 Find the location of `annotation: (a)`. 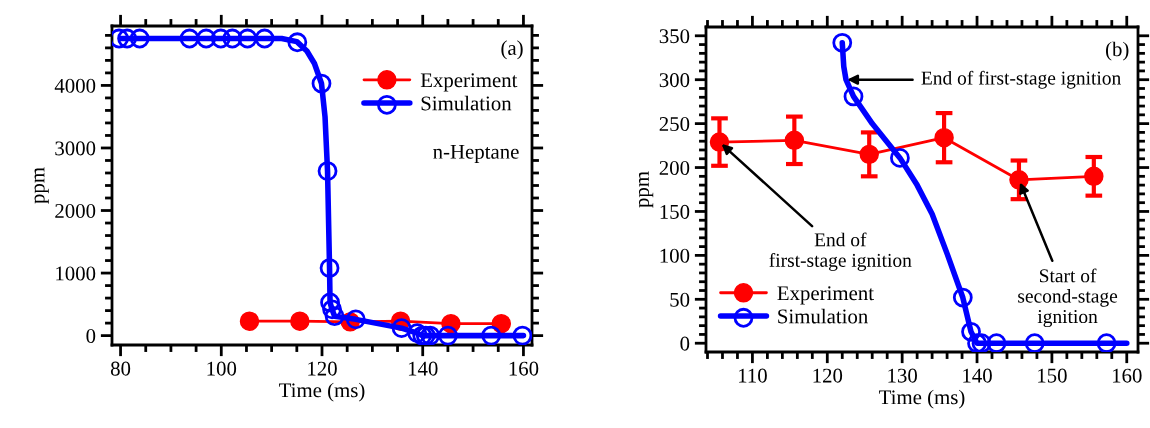

annotation: (a) is located at coordinates (512, 50).